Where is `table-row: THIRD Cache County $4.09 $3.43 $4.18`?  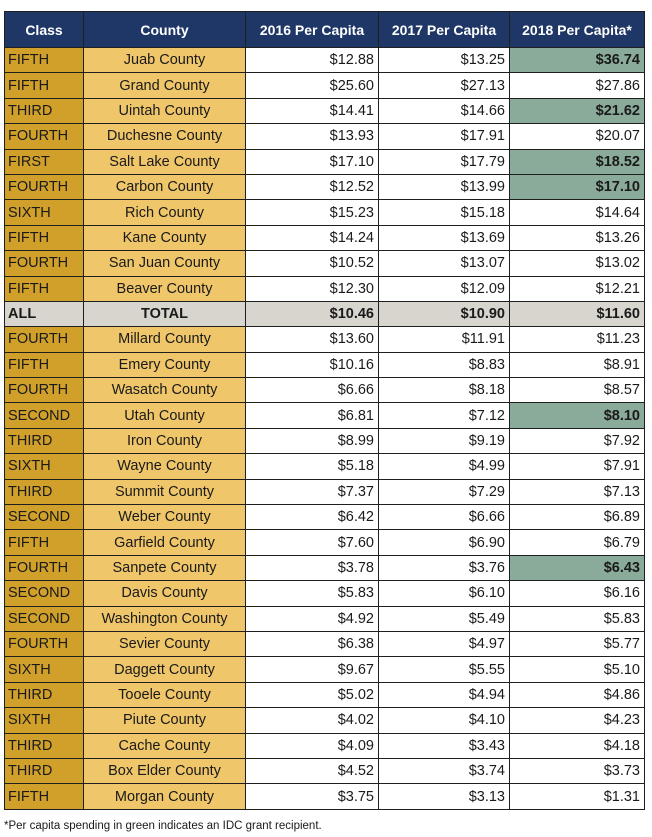
table-row: THIRD Cache County $4.09 $3.43 $4.18 is located at coordinates (324, 745).